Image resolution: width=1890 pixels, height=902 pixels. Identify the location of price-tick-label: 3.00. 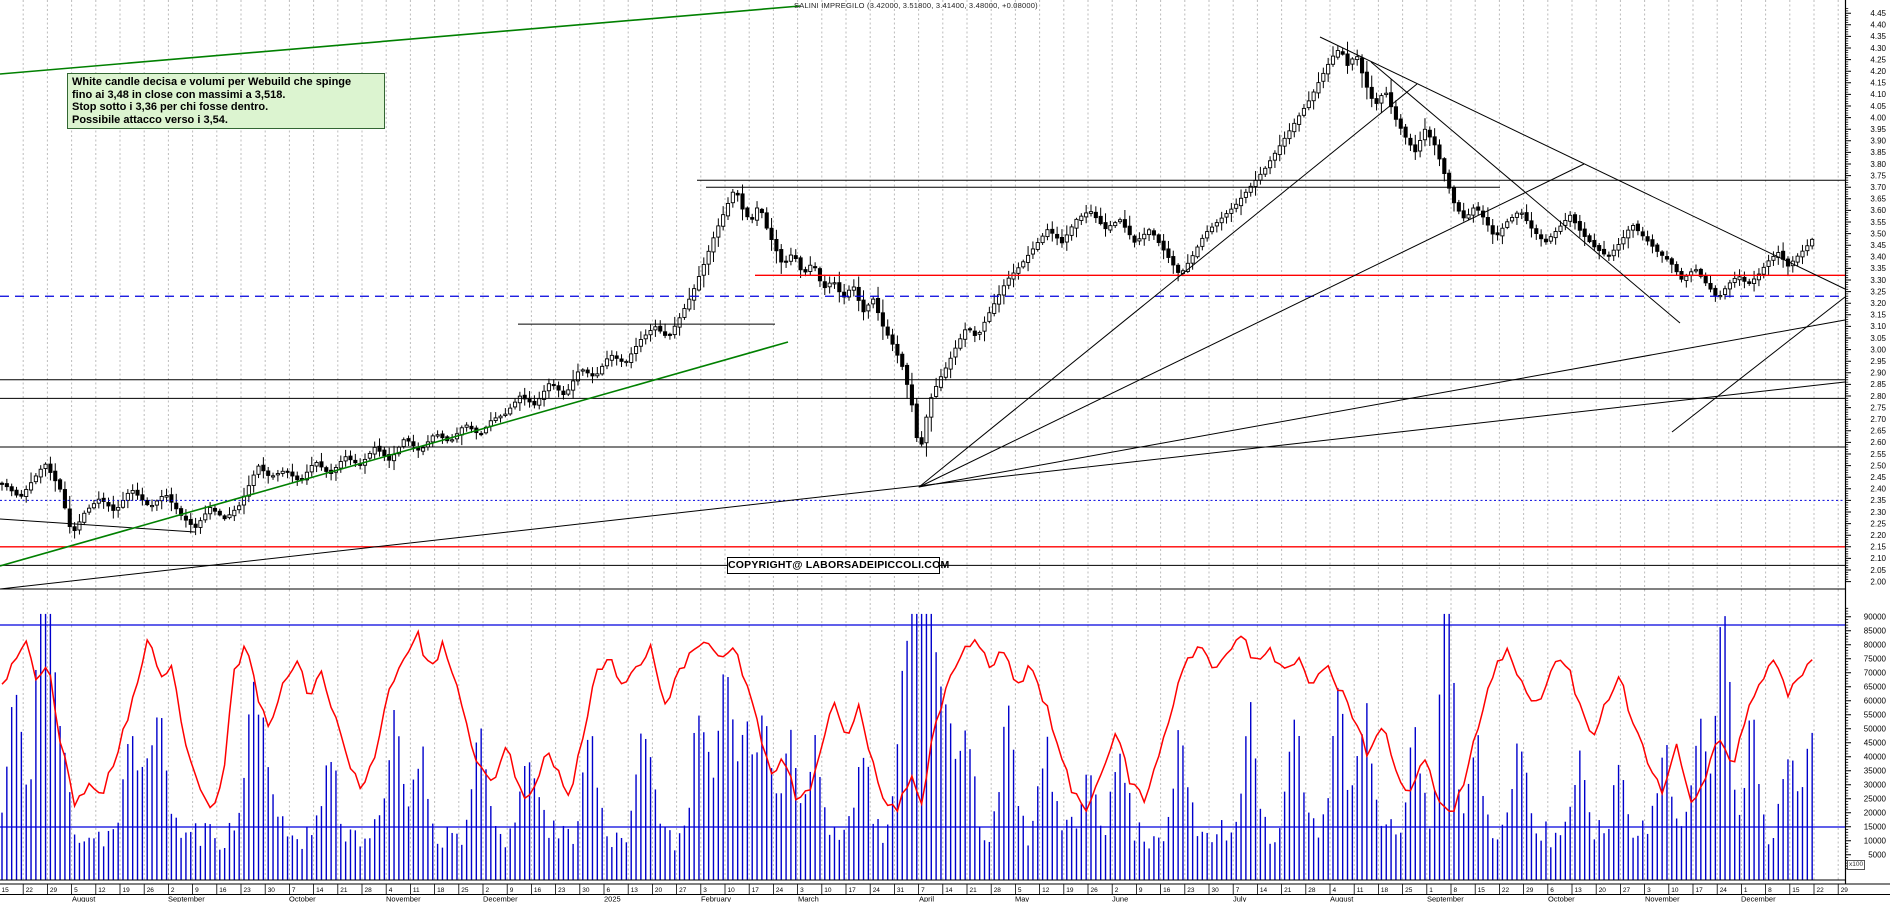
(1878, 349).